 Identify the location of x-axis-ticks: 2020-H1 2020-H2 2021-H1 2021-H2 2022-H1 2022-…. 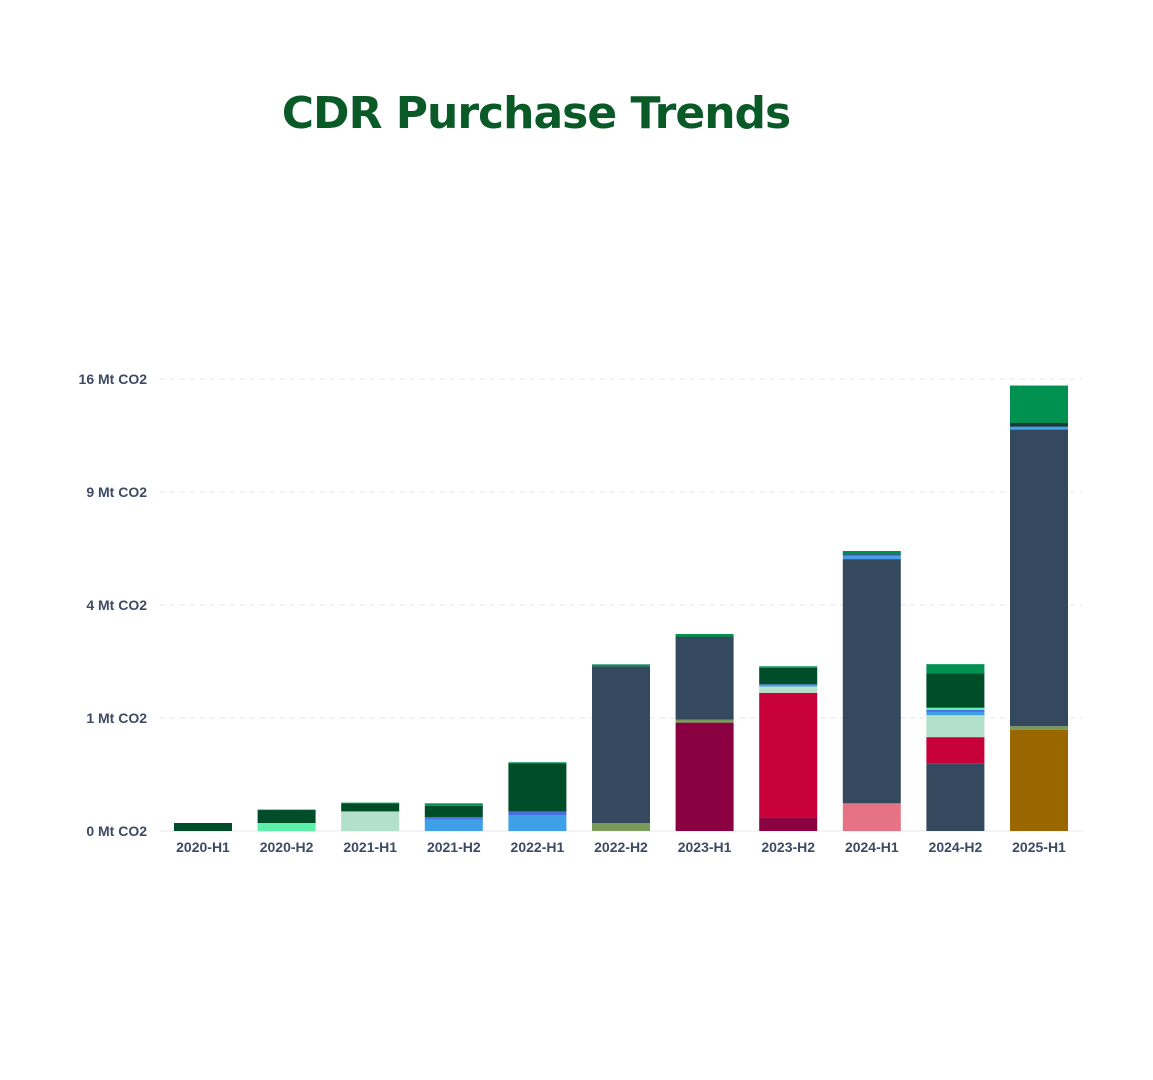
(621, 847).